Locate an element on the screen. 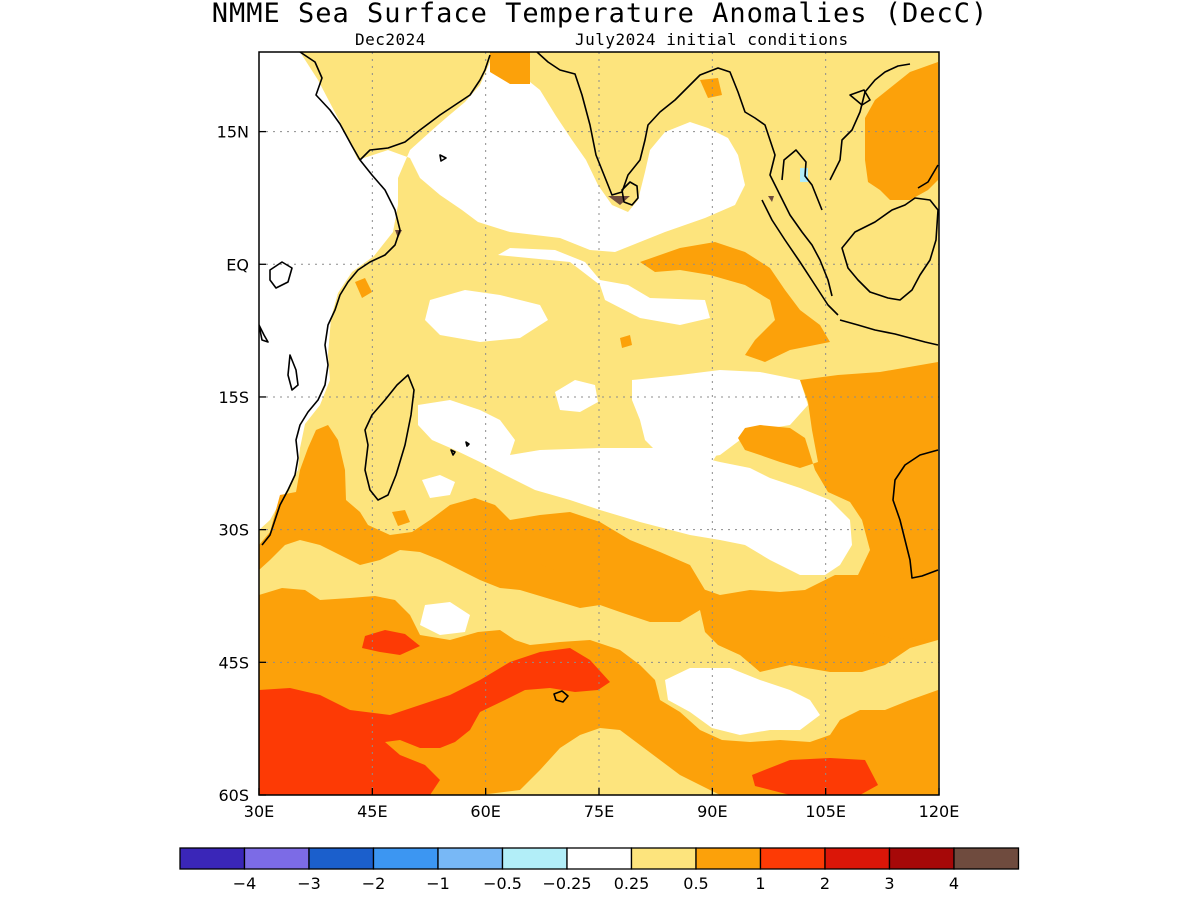 This screenshot has height=900, width=1200. colorbar-label: 0.5 is located at coordinates (695, 883).